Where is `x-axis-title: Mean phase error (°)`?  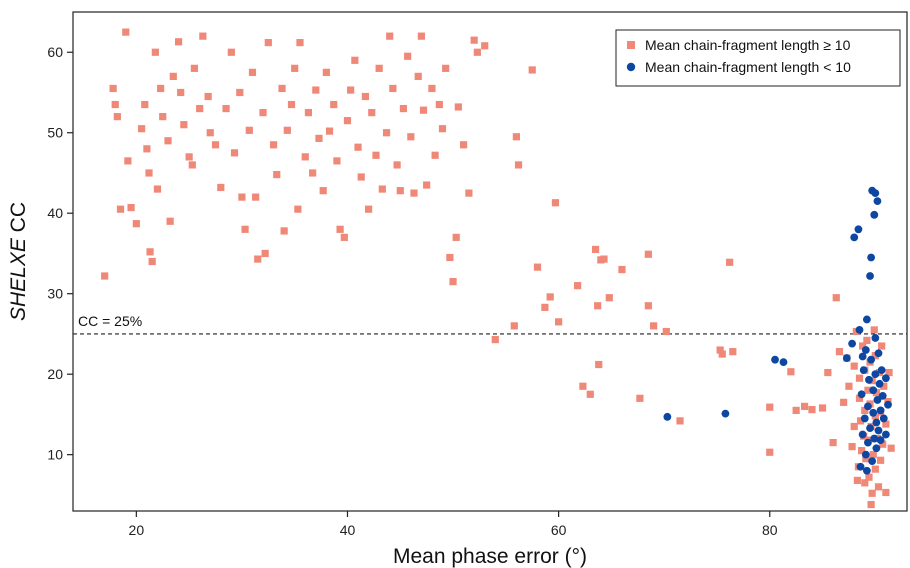
x-axis-title: Mean phase error (°) is located at coordinates (490, 556).